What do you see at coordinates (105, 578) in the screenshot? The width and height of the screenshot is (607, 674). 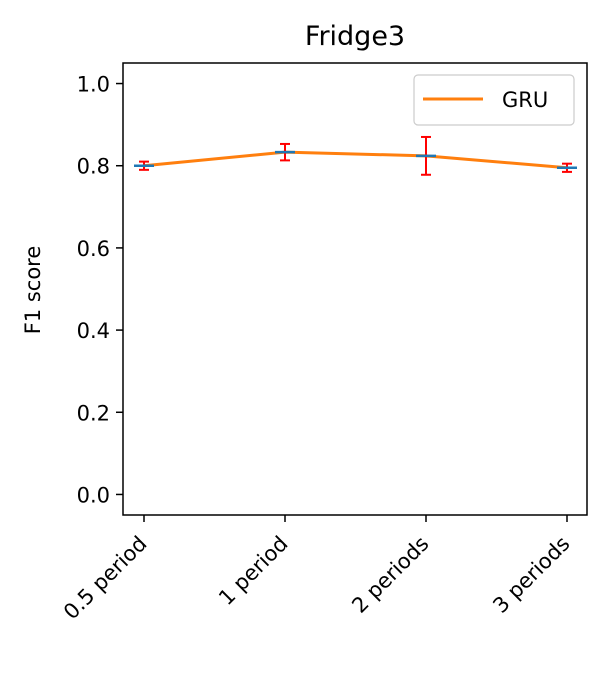 I see `x-tick-label: 0.5 period` at bounding box center [105, 578].